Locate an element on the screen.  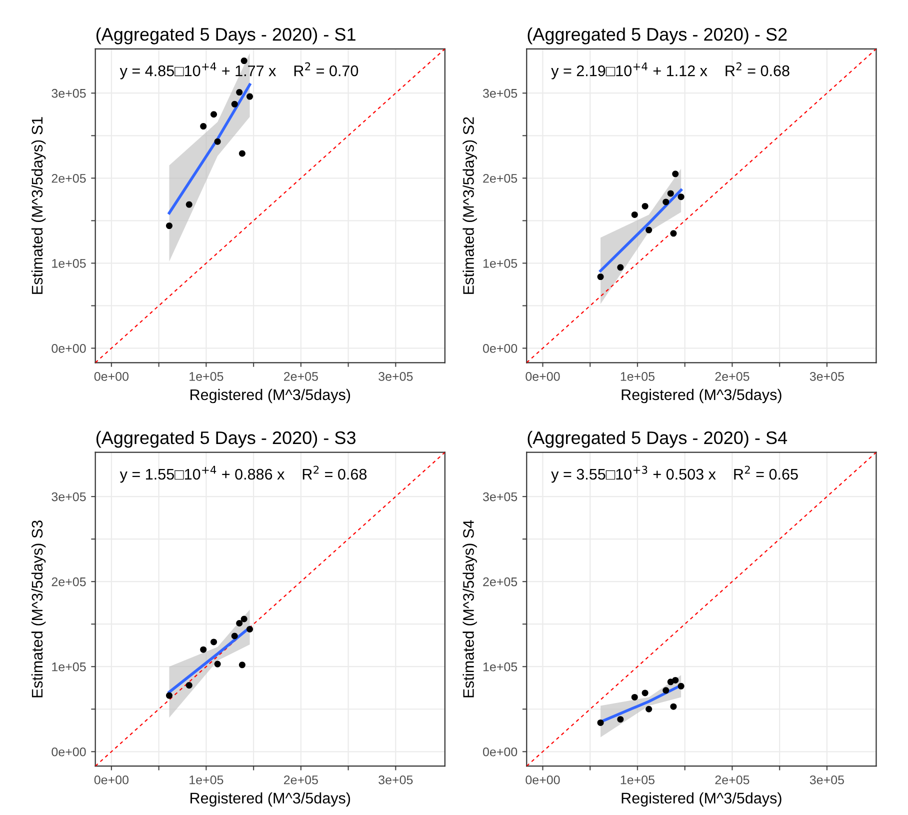
y-axis-title: Estimated (M^3/5days) S3 is located at coordinates (38, 609).